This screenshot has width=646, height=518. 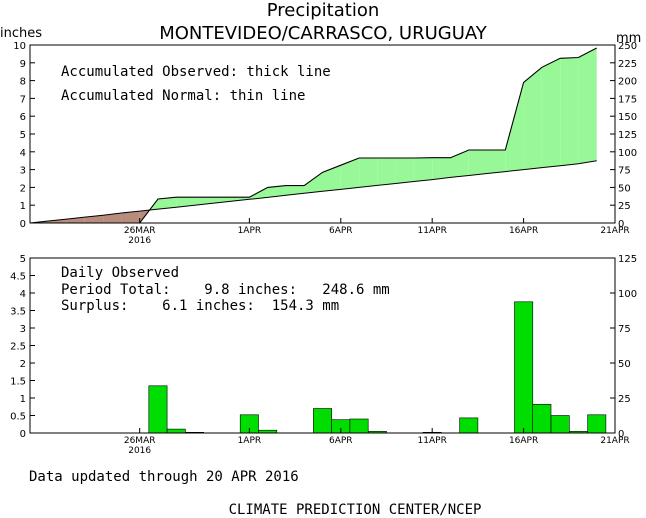 I want to click on y-tick-label-in: 2.5, so click(x=18, y=347).